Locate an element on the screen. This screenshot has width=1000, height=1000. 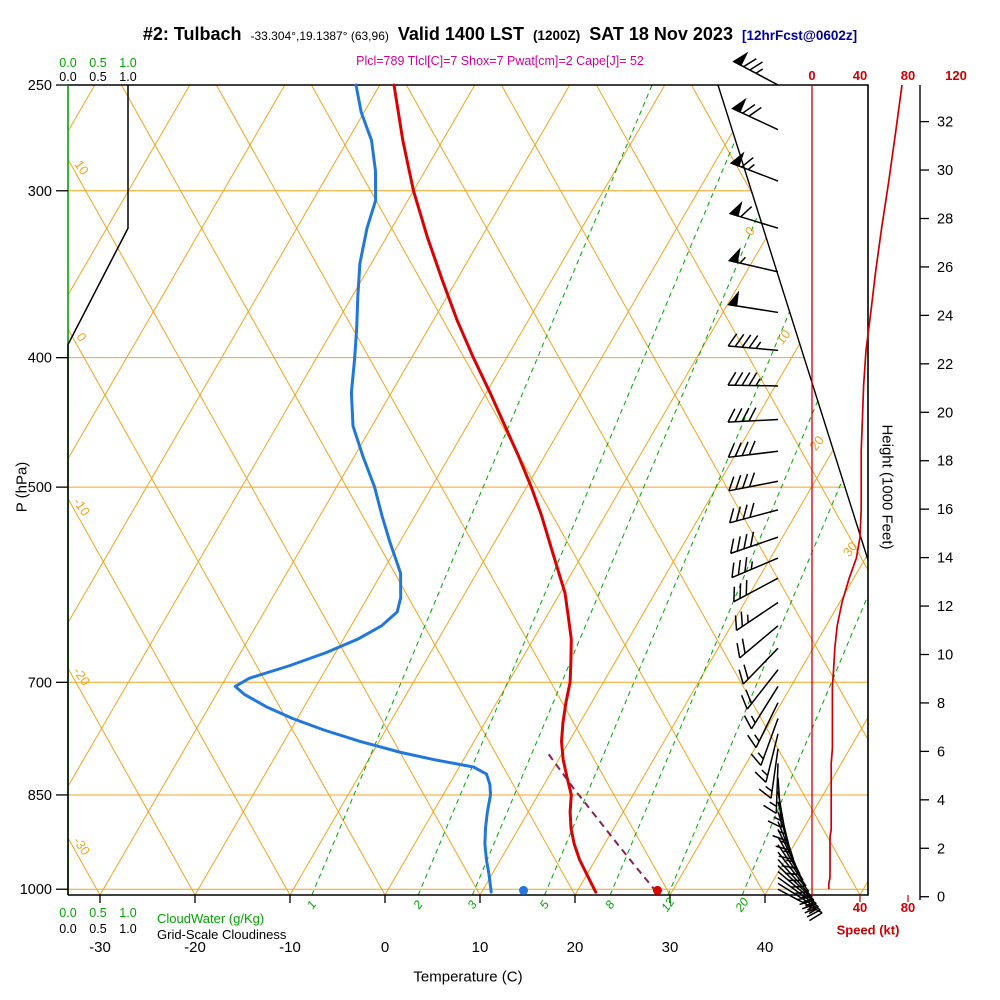
svg-text: 24 is located at coordinates (945, 316).